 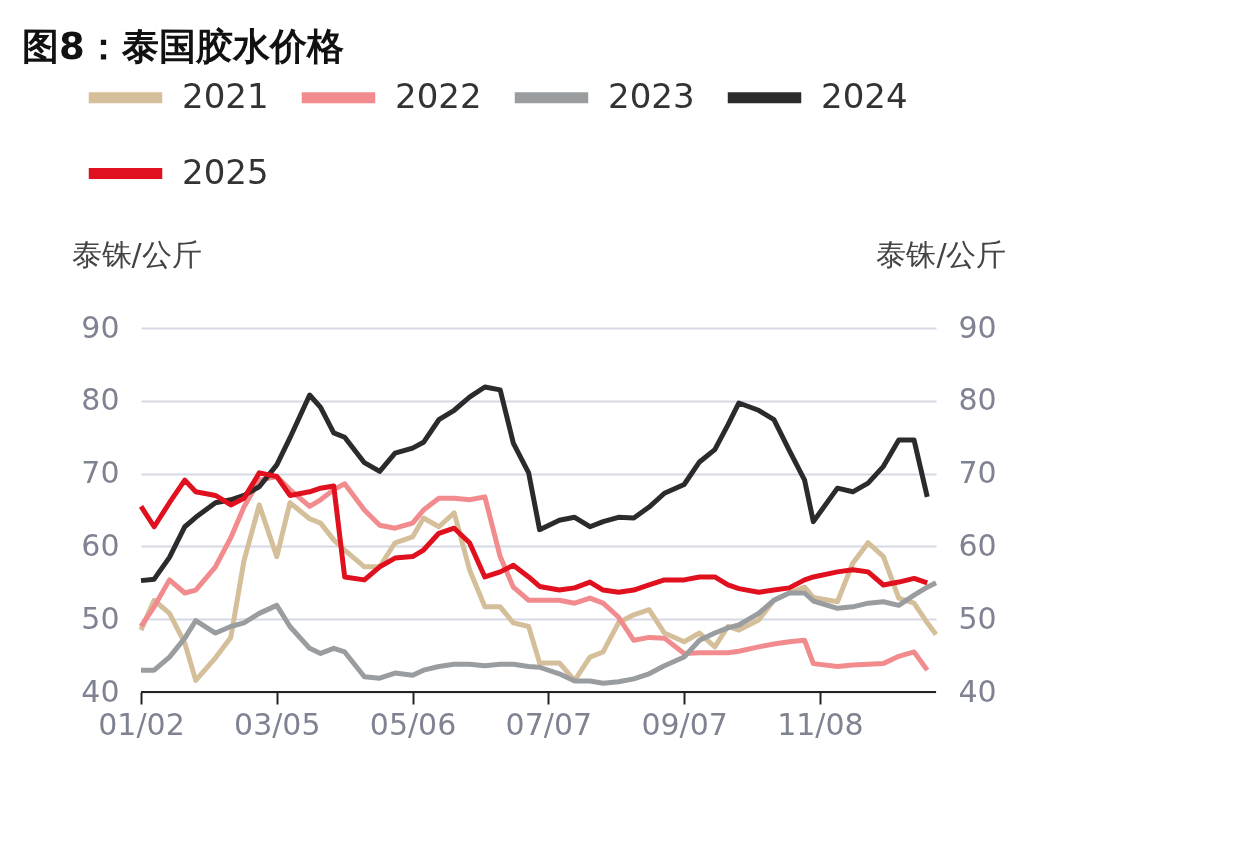 What do you see at coordinates (136, 254) in the screenshot?
I see `y-axis-title: 泰铢/公斤` at bounding box center [136, 254].